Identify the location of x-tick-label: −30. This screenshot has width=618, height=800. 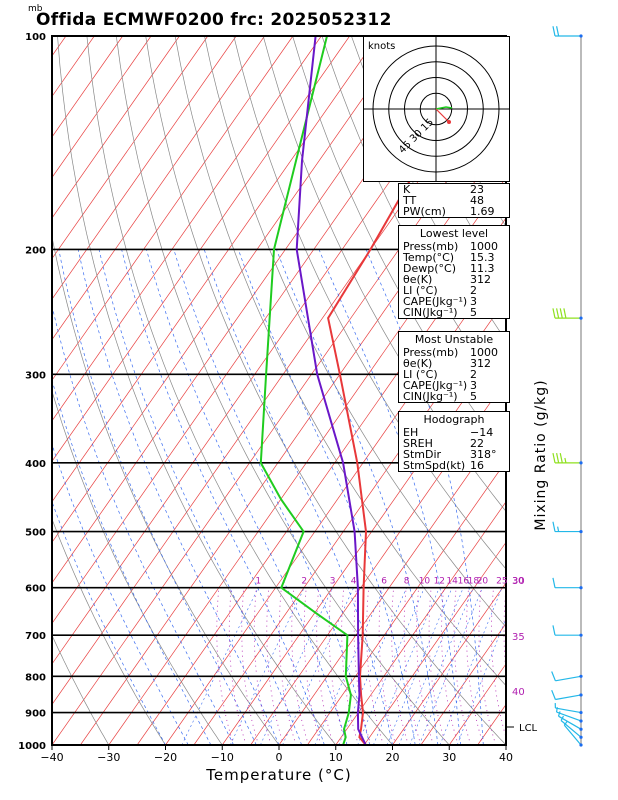
(108, 757).